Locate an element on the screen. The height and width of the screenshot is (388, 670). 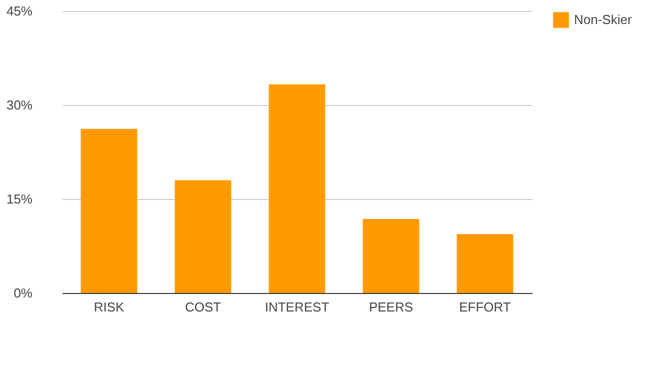
y-tick-label: 0% is located at coordinates (23, 293).